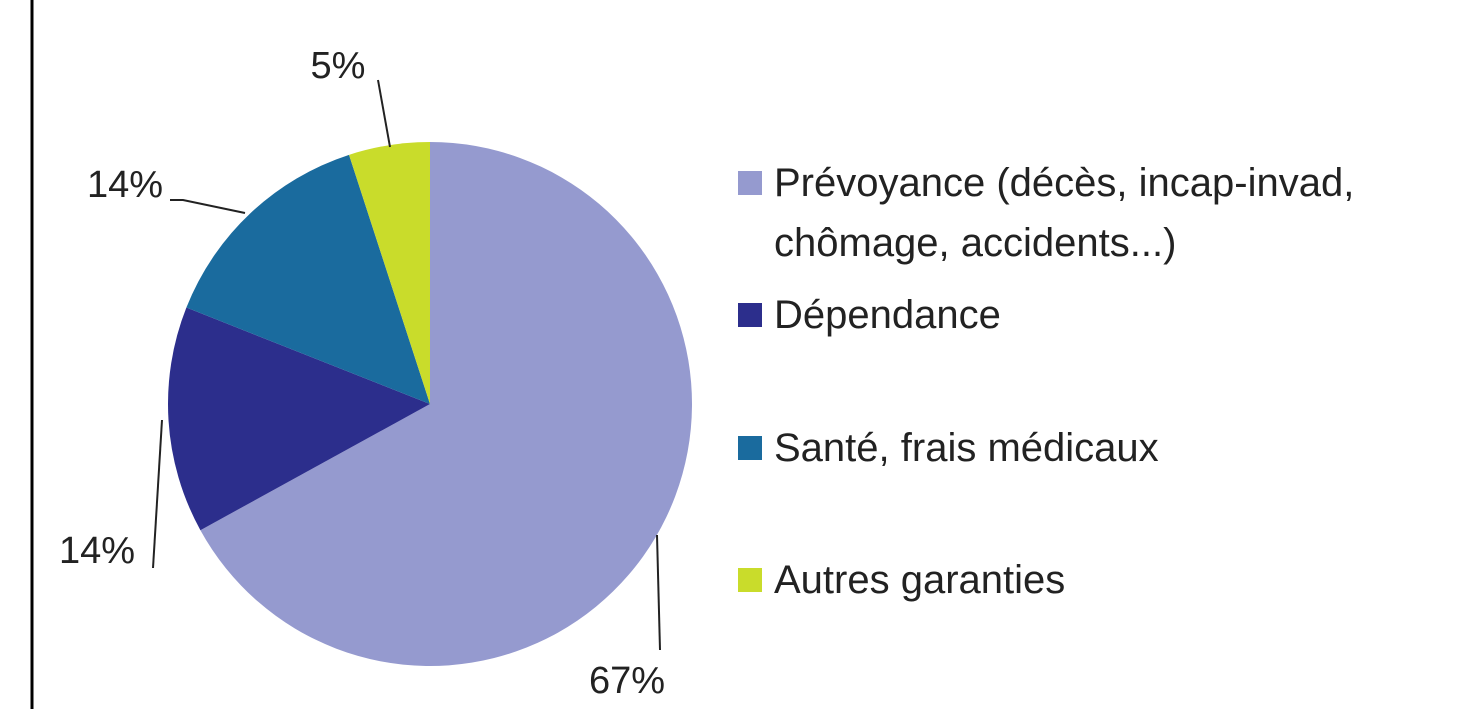  What do you see at coordinates (966, 448) in the screenshot?
I see `legend-label: Santé, frais médicaux` at bounding box center [966, 448].